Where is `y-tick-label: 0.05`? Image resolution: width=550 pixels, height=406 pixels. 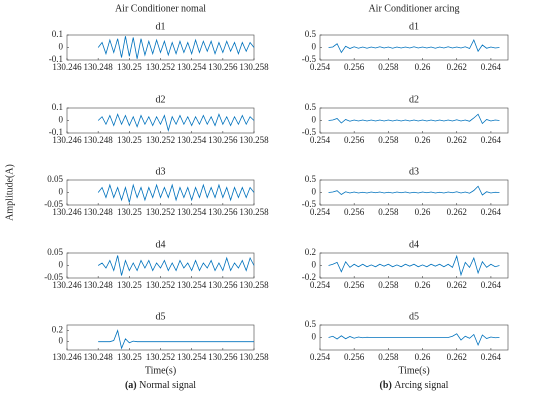 y-tick-label: 0.05 is located at coordinates (55, 179).